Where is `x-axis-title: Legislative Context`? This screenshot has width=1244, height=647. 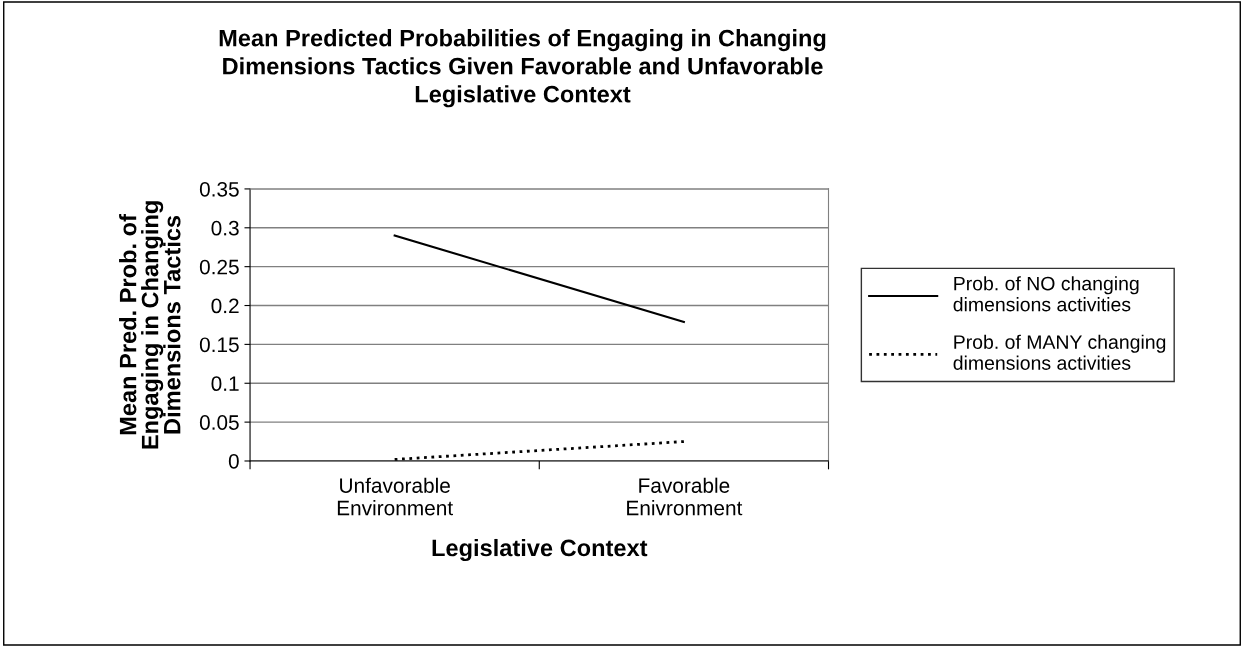 x-axis-title: Legislative Context is located at coordinates (540, 550).